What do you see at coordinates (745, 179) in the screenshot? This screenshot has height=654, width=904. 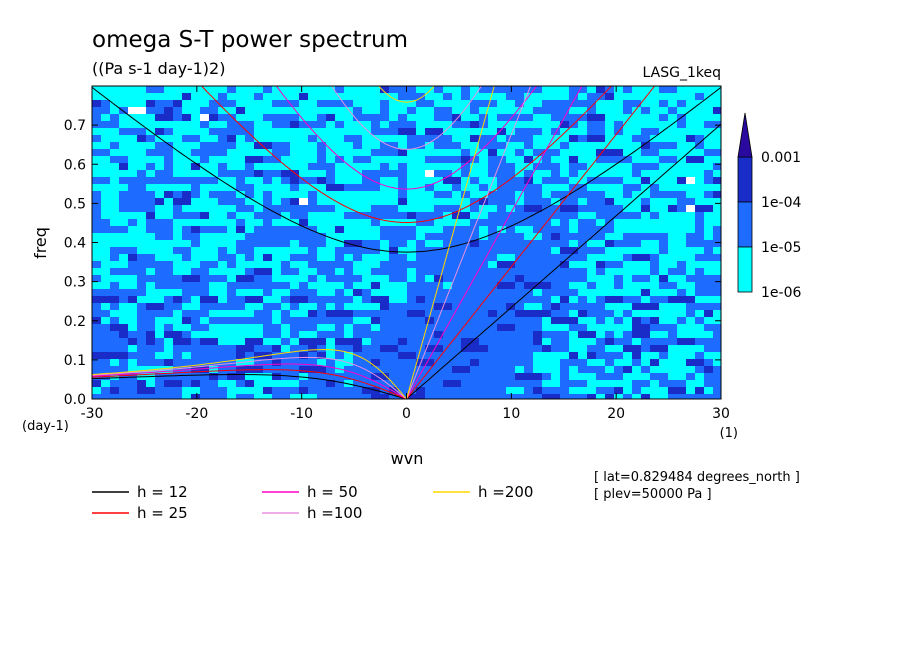 I see `colorbar-segment` at bounding box center [745, 179].